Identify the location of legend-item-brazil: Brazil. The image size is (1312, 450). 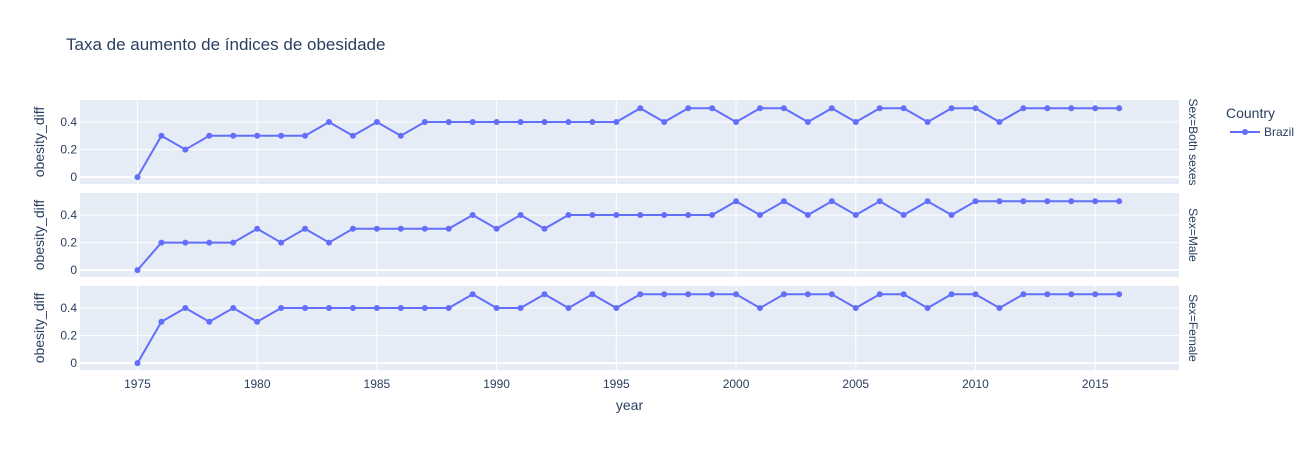
(1262, 132).